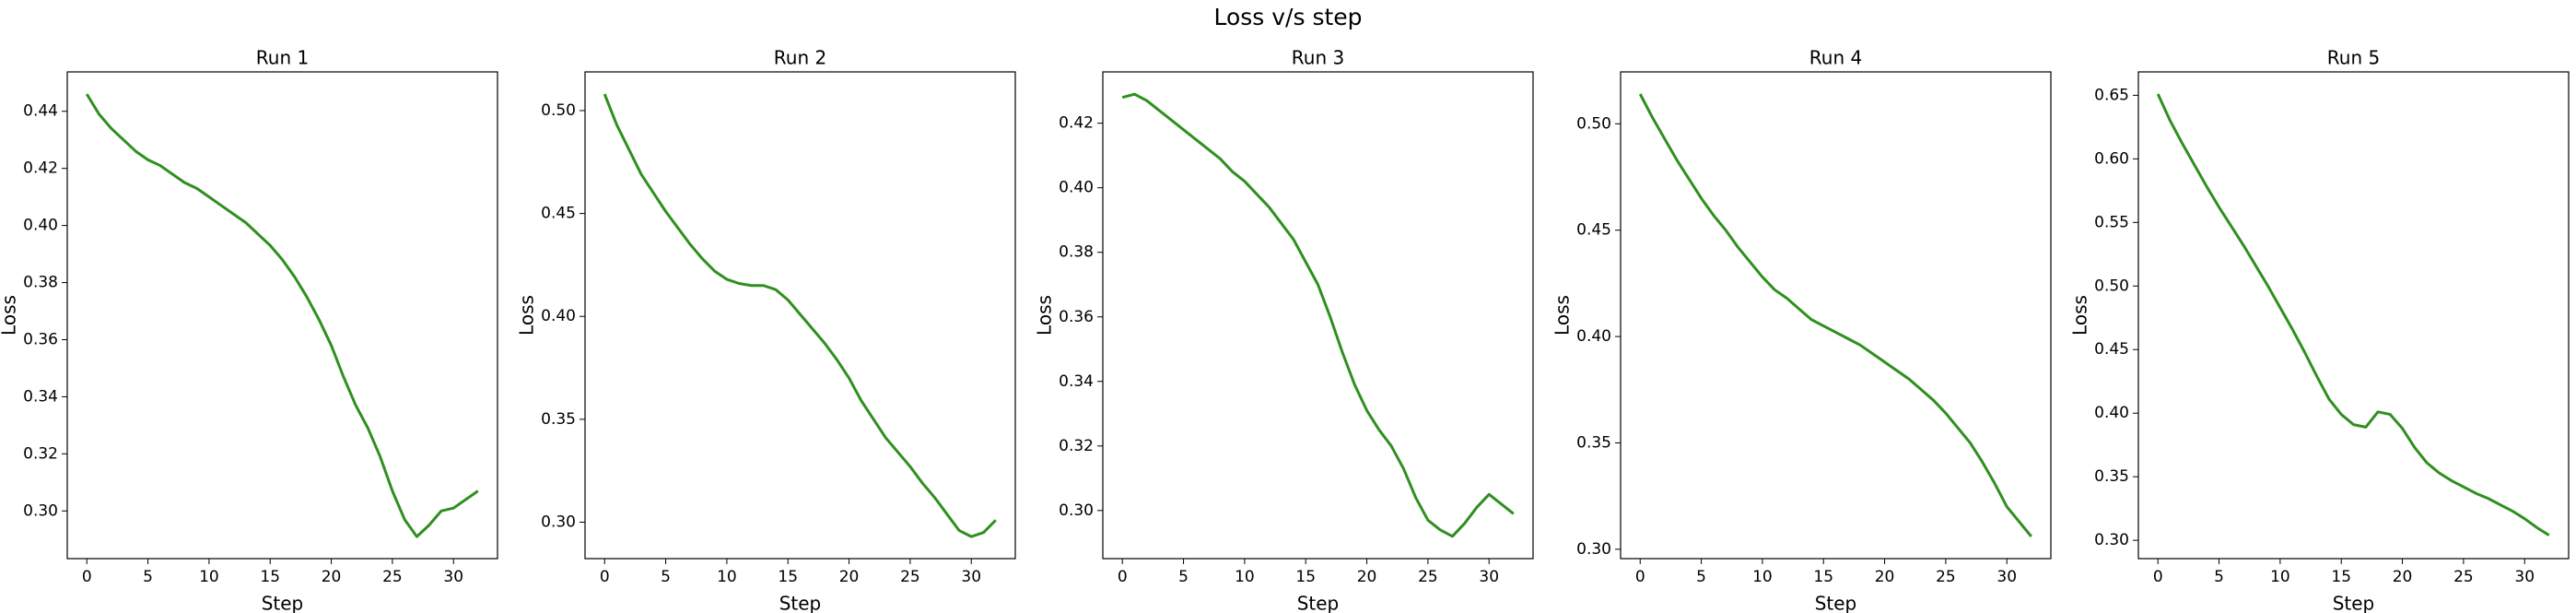 This screenshot has width=2576, height=613. What do you see at coordinates (1287, 17) in the screenshot?
I see `figure-title: Loss v/s step` at bounding box center [1287, 17].